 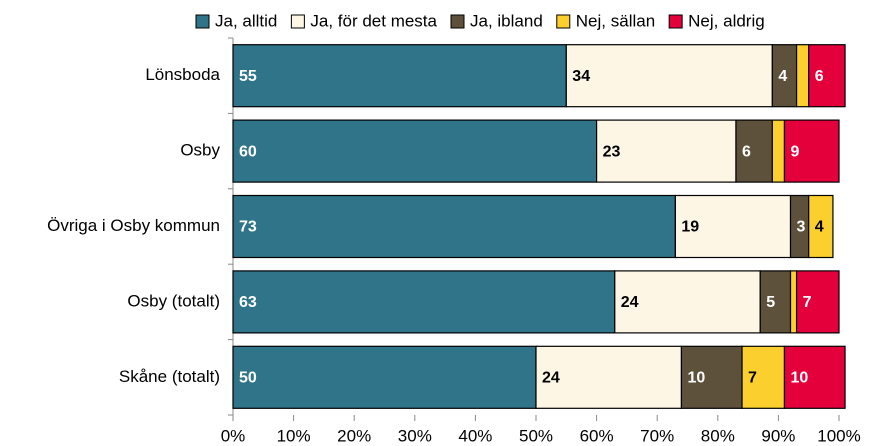 What do you see at coordinates (581, 76) in the screenshot?
I see `data-label: 34` at bounding box center [581, 76].